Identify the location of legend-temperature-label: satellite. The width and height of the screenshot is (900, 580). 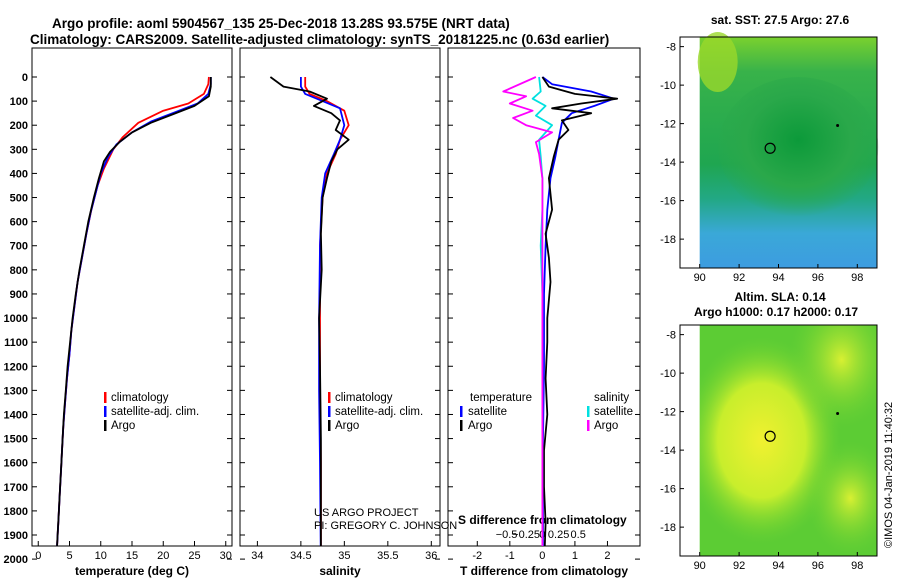
(487, 412).